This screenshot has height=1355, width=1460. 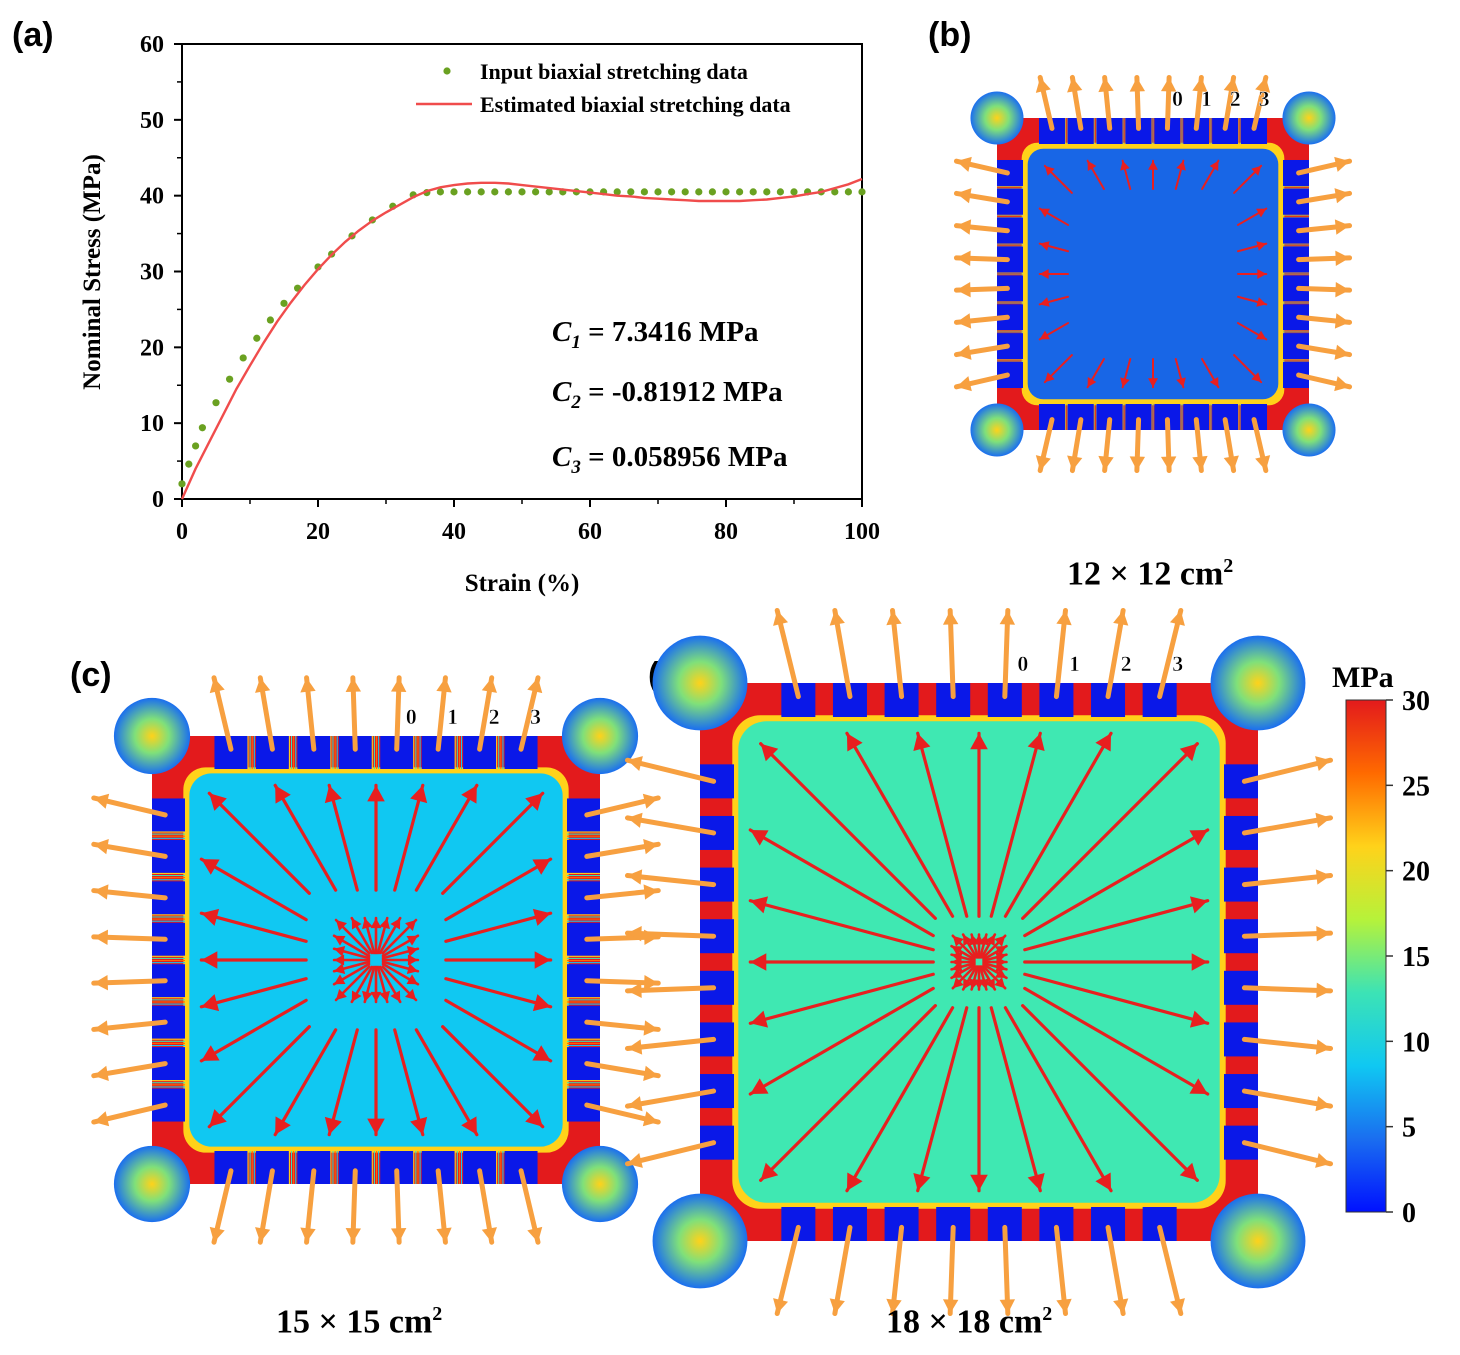 I want to click on pad-index-label: 1, so click(x=1074, y=663).